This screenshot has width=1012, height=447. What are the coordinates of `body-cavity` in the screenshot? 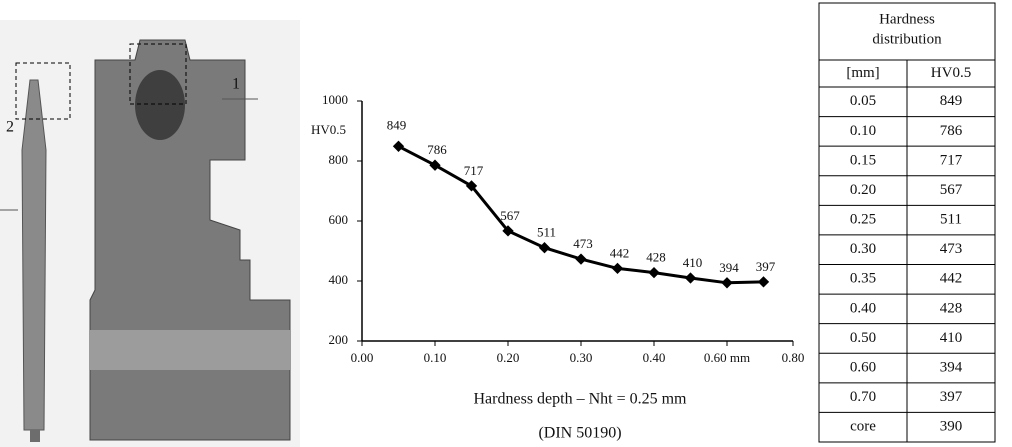 It's located at (160, 105).